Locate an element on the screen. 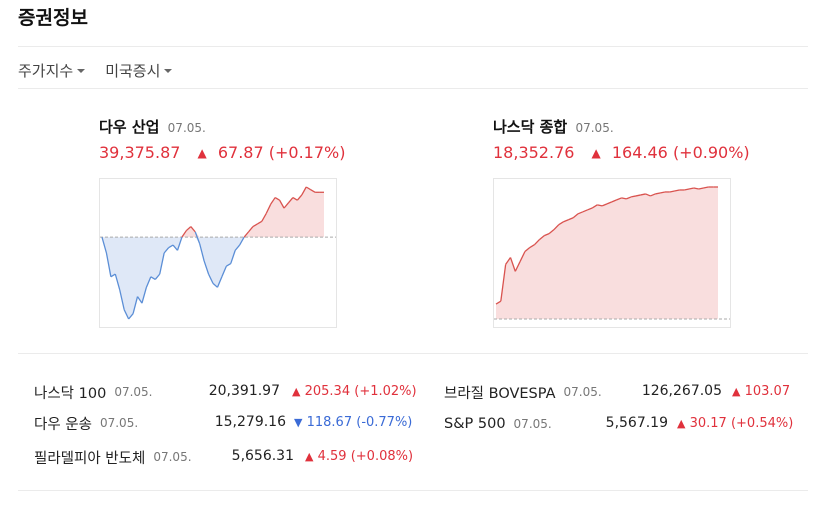  index-name: 나스닥 종합 is located at coordinates (530, 127).